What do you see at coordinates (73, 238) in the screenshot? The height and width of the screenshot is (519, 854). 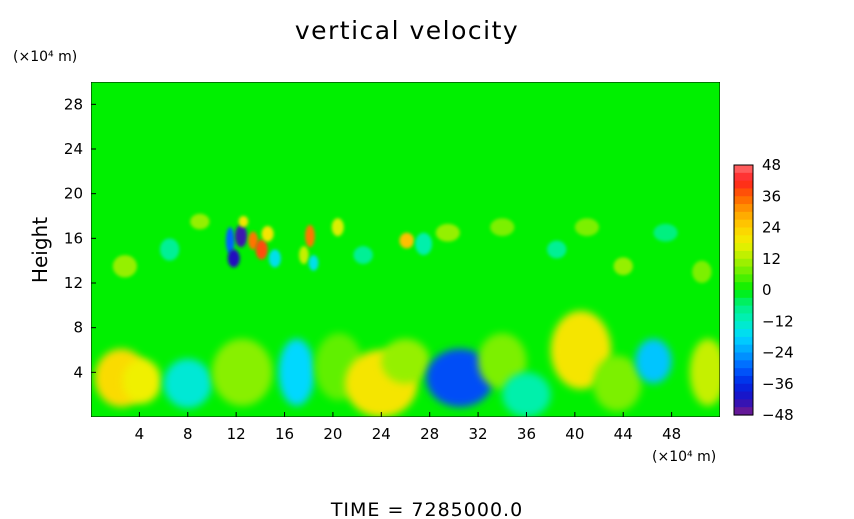 I see `y-tick-label: 16` at bounding box center [73, 238].